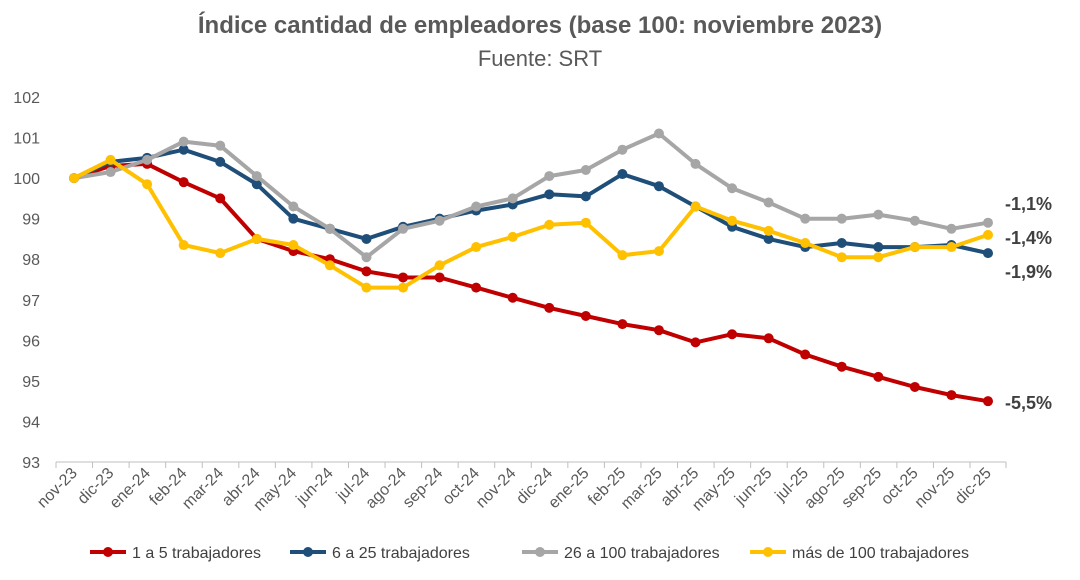 The image size is (1080, 580). I want to click on x-tick-label: mar-25, so click(642, 489).